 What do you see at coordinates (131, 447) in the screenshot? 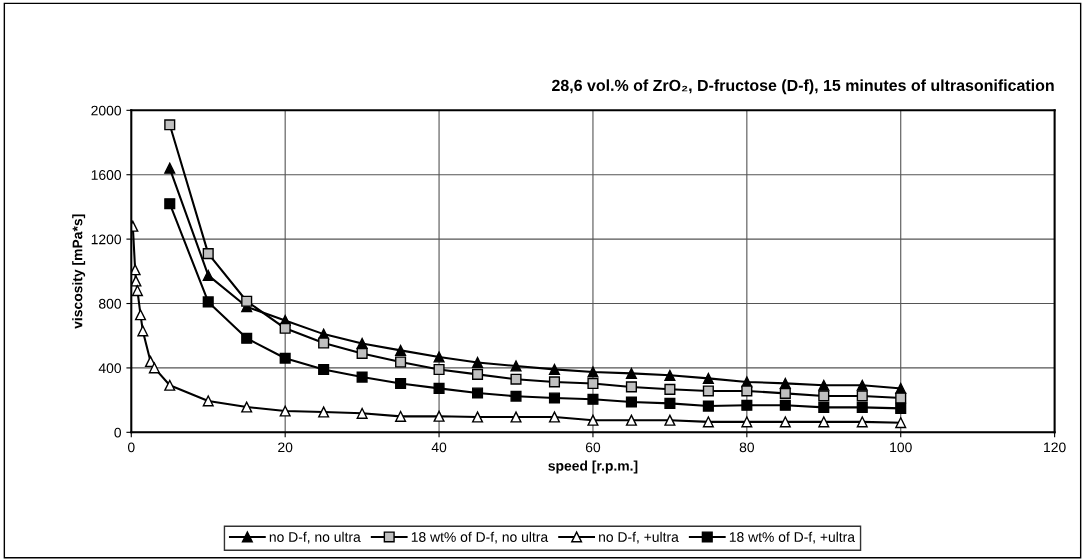
I see `x-tick-label: 0` at bounding box center [131, 447].